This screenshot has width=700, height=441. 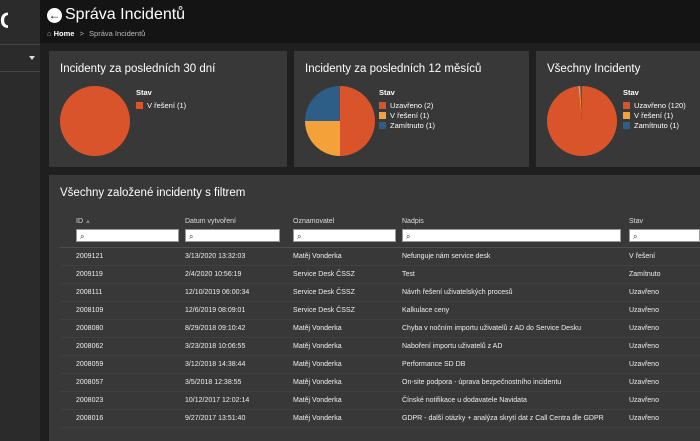 I want to click on table-cell: 2009119, so click(x=89, y=274).